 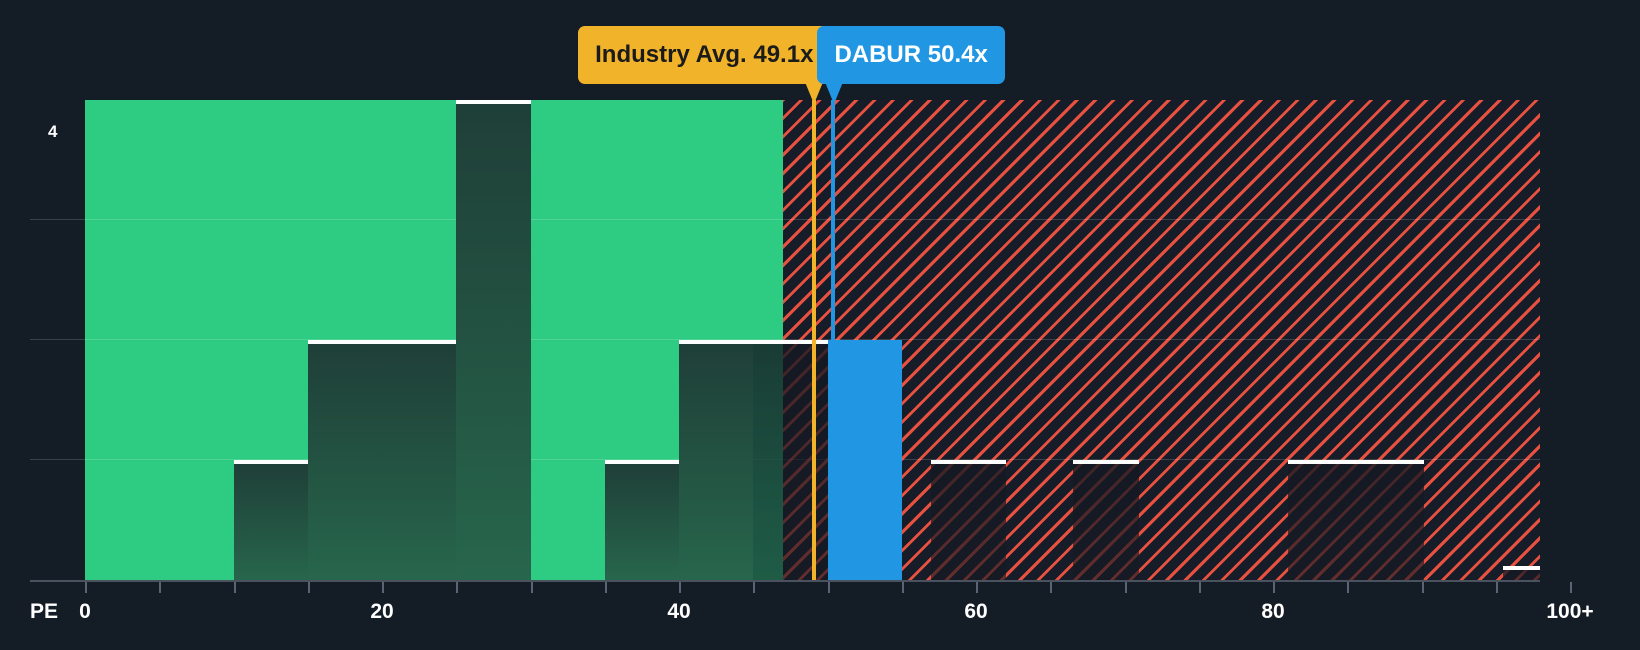 What do you see at coordinates (44, 611) in the screenshot?
I see `x-axis-title: PE` at bounding box center [44, 611].